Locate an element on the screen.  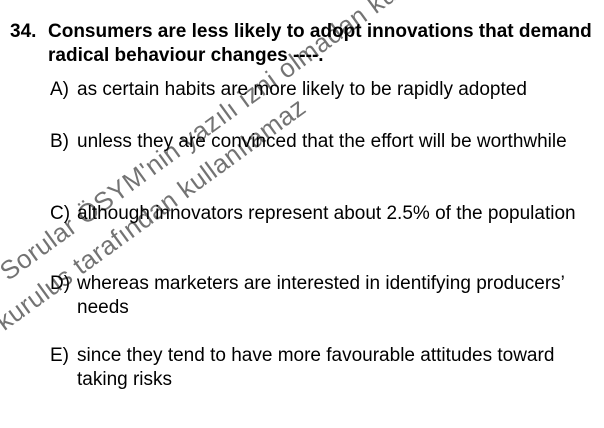
option-a-letter: A) is located at coordinates (59, 89).